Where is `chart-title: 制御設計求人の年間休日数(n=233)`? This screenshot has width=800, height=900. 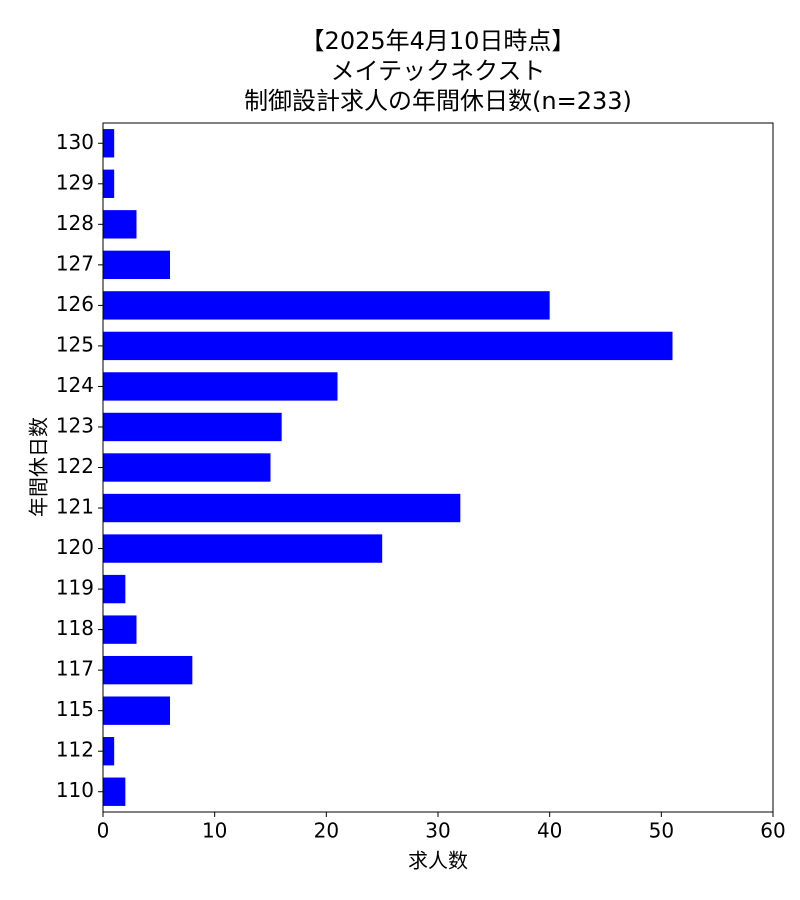 chart-title: 制御設計求人の年間休日数(n=233) is located at coordinates (438, 101).